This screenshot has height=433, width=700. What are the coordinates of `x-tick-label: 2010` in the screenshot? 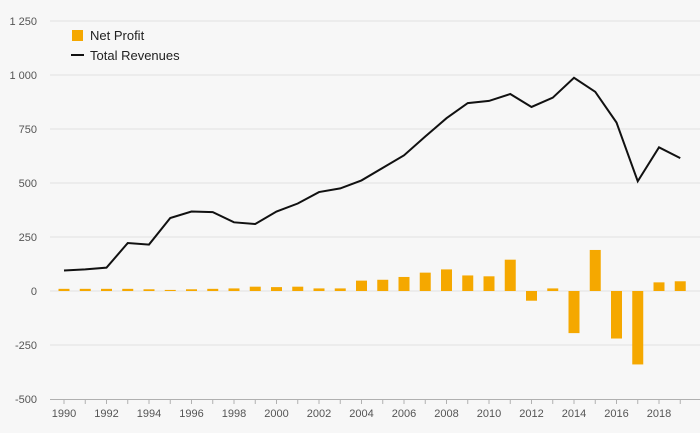 It's located at (489, 414).